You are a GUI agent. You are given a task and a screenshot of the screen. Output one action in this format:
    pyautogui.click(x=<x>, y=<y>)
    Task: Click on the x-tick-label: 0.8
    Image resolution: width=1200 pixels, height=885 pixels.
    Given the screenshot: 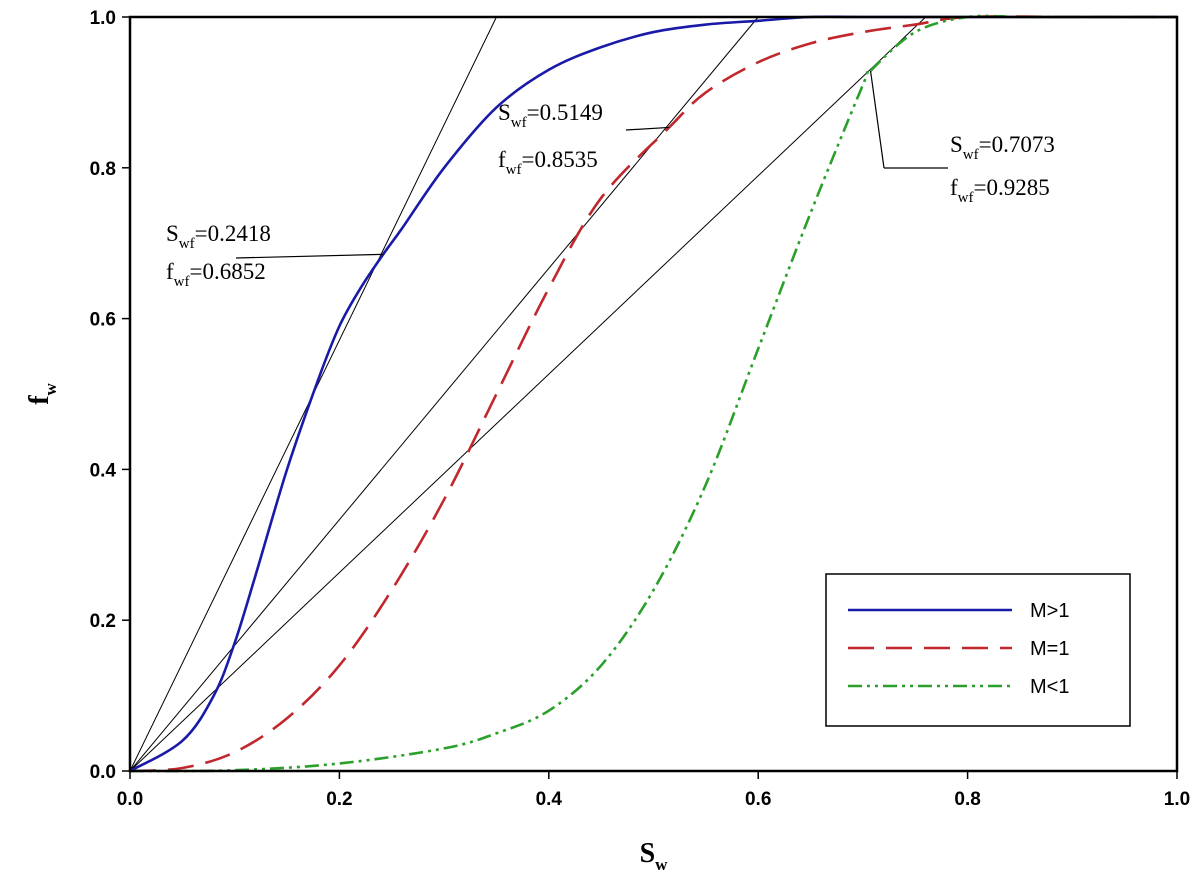 What is the action you would take?
    pyautogui.click(x=967, y=799)
    